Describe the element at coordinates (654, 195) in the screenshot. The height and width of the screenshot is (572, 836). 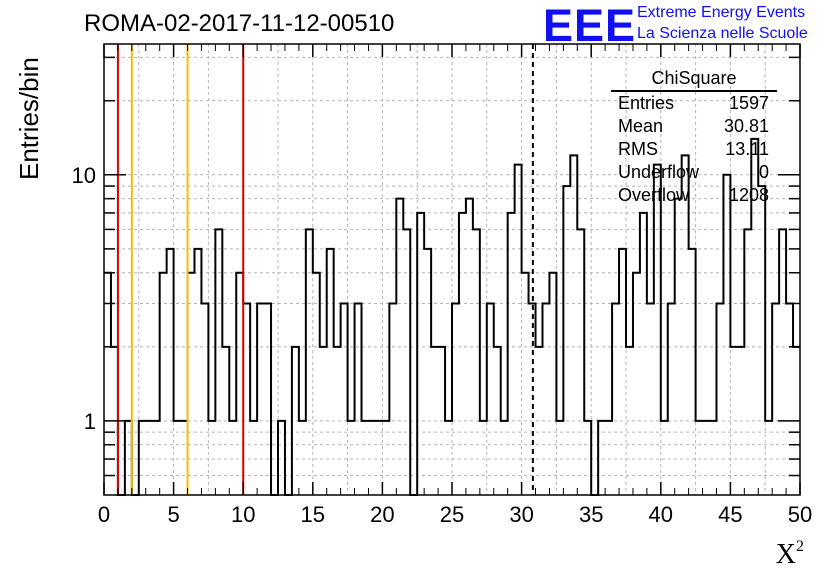
I see `stats-label: Overflow` at that location.